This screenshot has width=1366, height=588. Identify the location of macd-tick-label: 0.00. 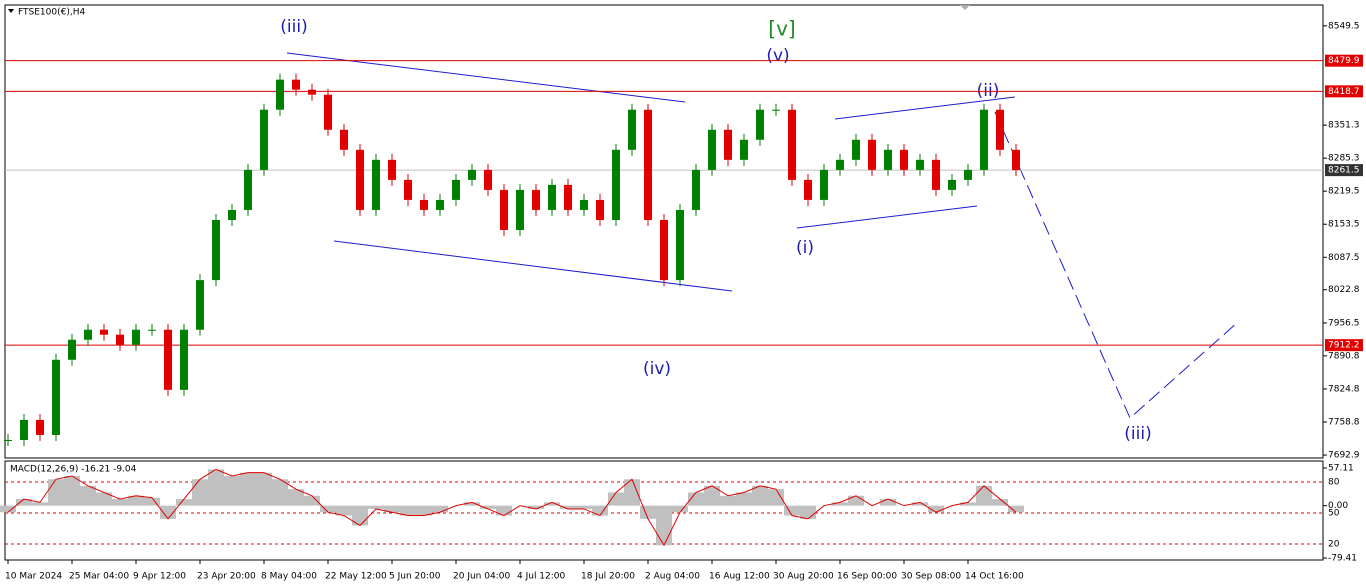
(1338, 506).